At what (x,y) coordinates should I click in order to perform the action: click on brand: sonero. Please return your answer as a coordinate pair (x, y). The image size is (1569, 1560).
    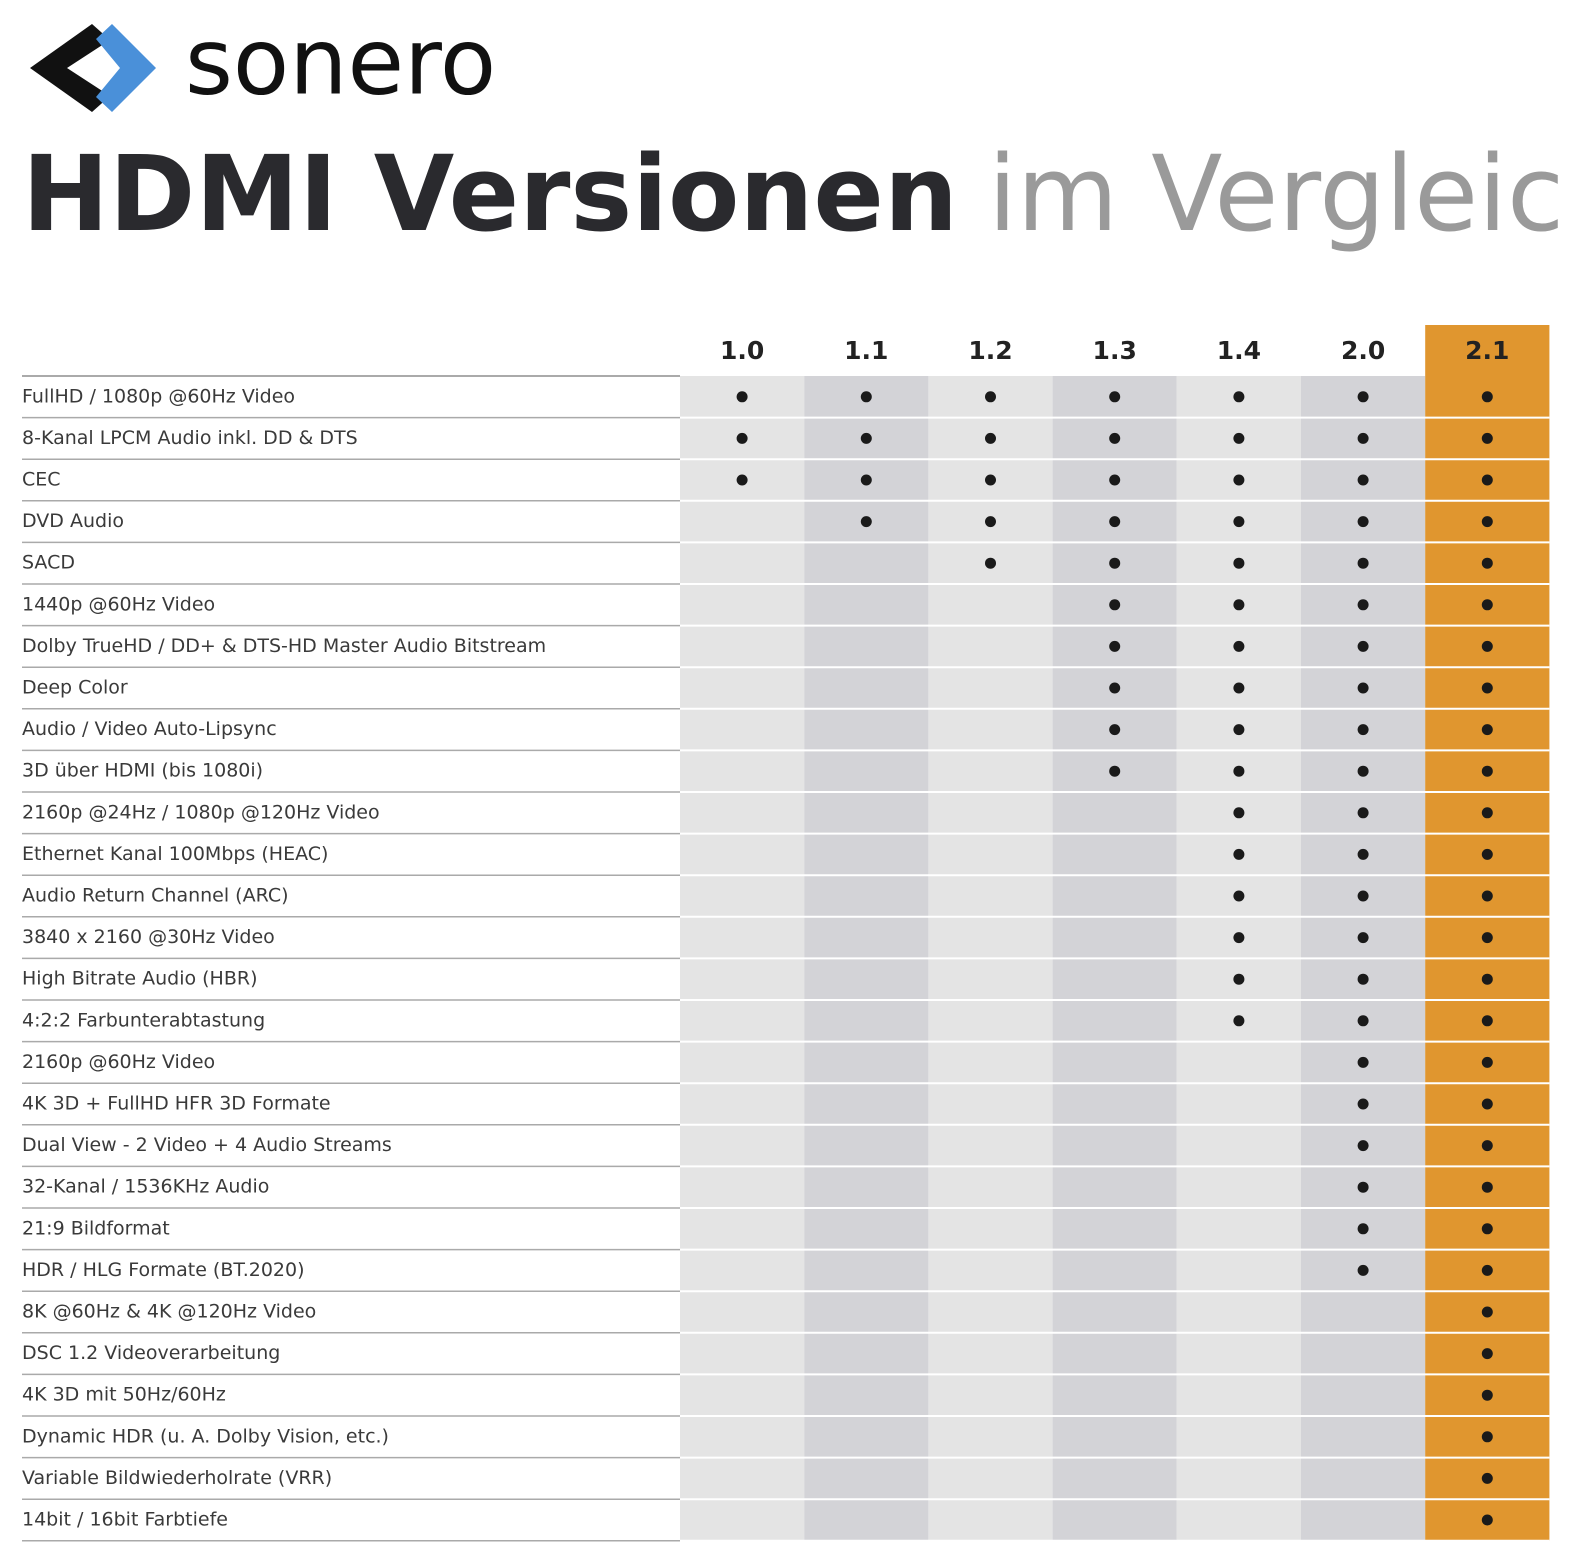
    Looking at the image, I should click on (340, 61).